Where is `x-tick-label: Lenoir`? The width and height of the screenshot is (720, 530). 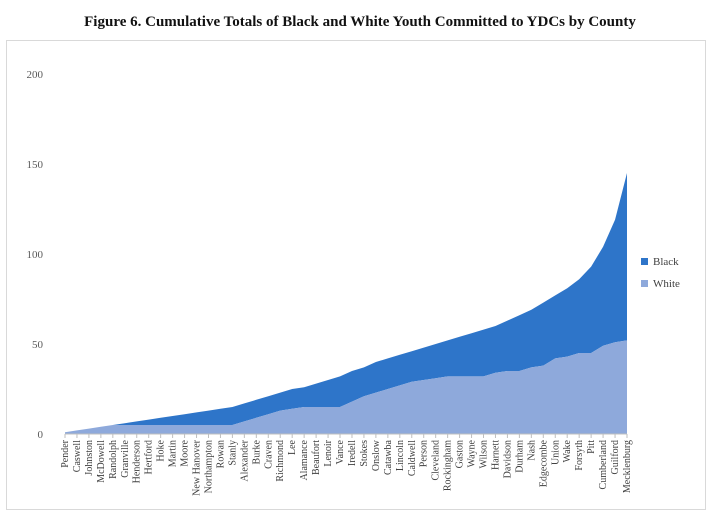 x-tick-label: Lenoir is located at coordinates (328, 452).